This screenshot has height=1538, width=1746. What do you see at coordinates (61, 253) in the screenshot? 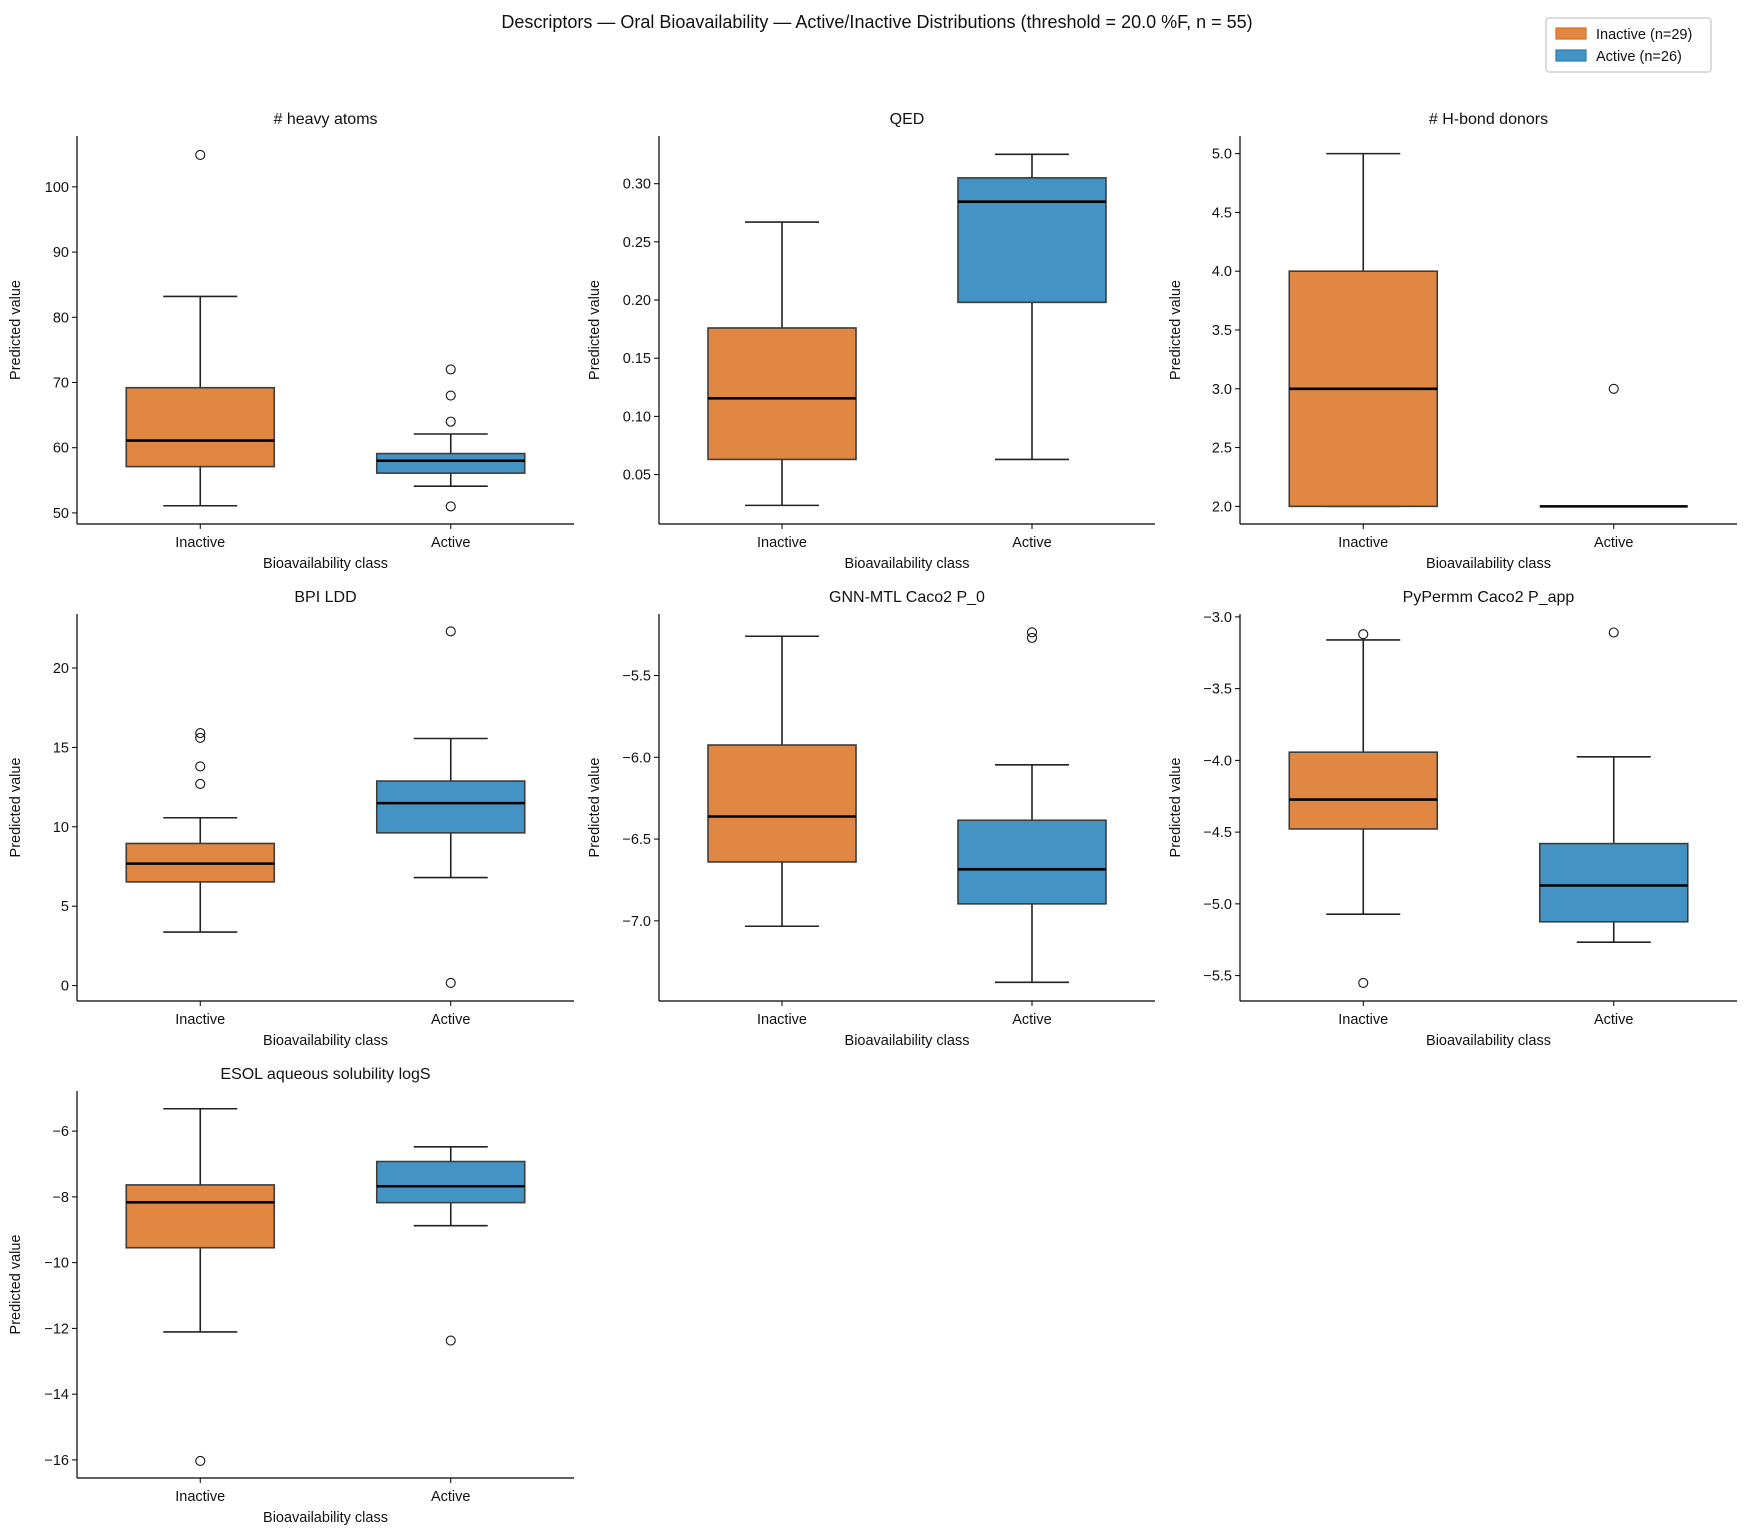
I see `y-tick-label: 90` at bounding box center [61, 253].